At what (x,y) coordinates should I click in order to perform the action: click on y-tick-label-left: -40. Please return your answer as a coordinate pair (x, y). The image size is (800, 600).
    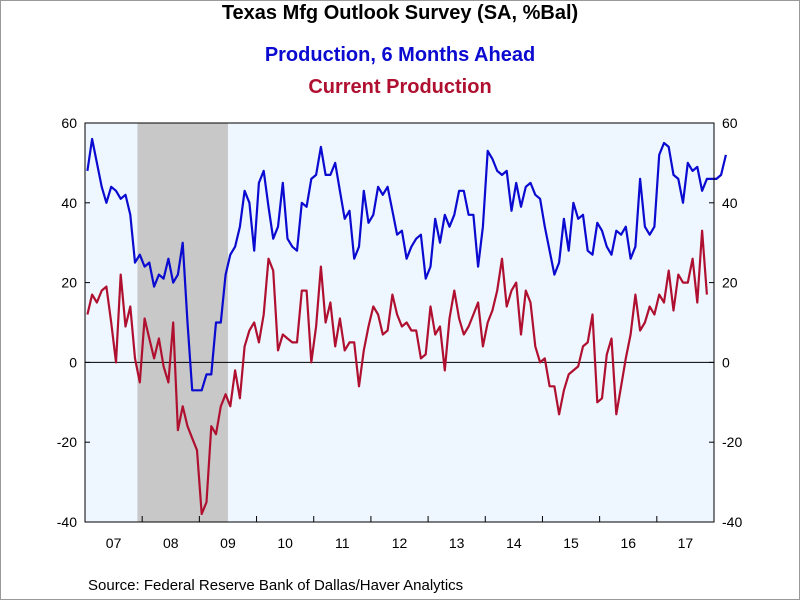
    Looking at the image, I should click on (67, 522).